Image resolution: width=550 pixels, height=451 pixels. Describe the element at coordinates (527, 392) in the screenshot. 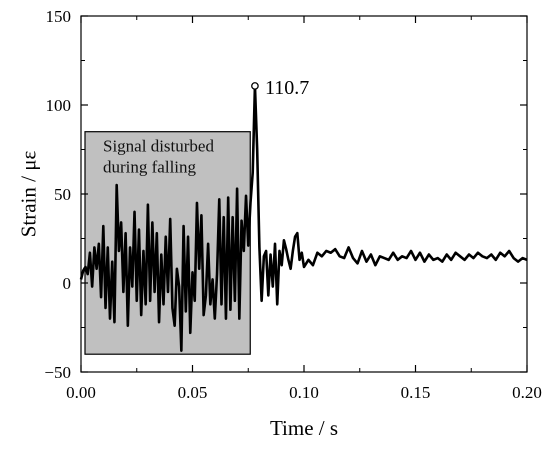

I see `x-tick-label: 0.20` at that location.